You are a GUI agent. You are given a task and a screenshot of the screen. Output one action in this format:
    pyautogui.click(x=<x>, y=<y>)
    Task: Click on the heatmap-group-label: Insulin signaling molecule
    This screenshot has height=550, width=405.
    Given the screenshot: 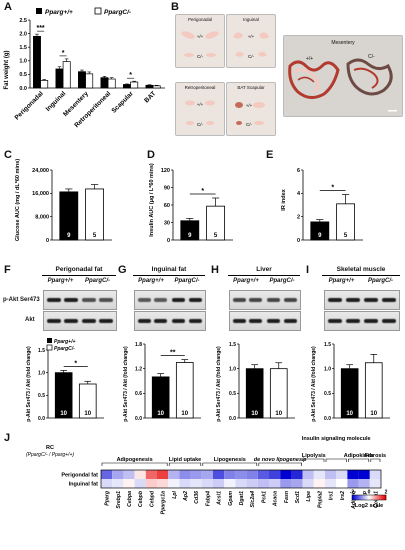 What is the action you would take?
    pyautogui.click(x=336, y=439)
    